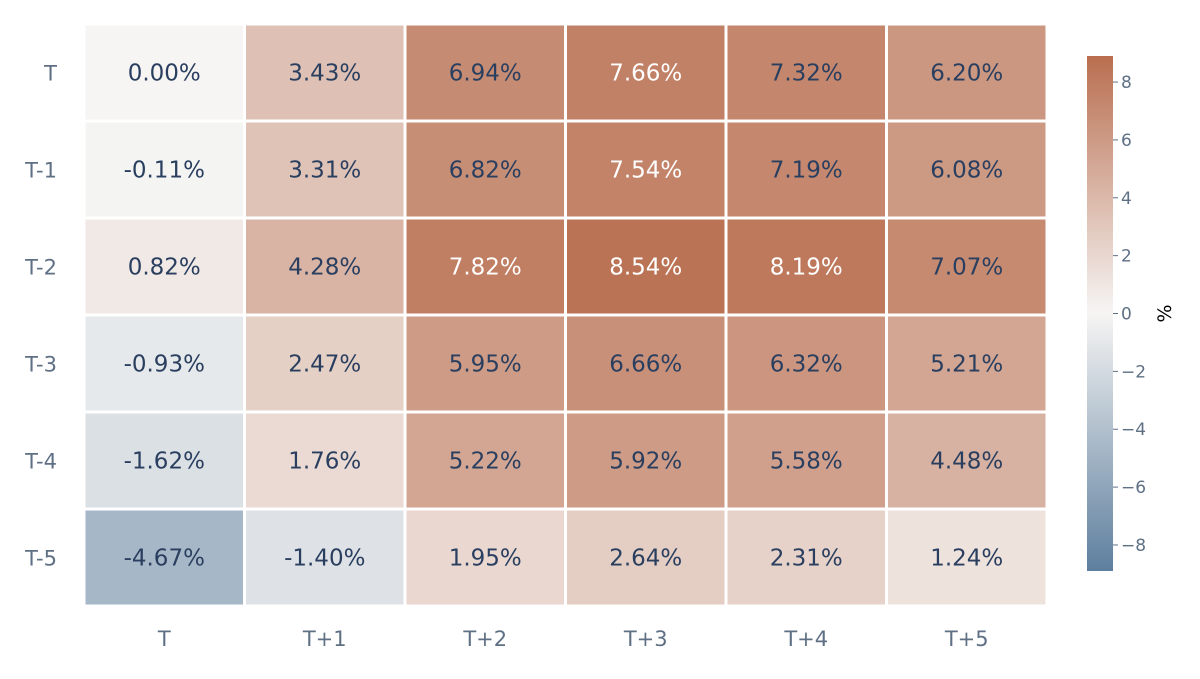 This screenshot has width=1200, height=679. Describe the element at coordinates (1133, 488) in the screenshot. I see `colorbar-tick-label: −6` at that location.